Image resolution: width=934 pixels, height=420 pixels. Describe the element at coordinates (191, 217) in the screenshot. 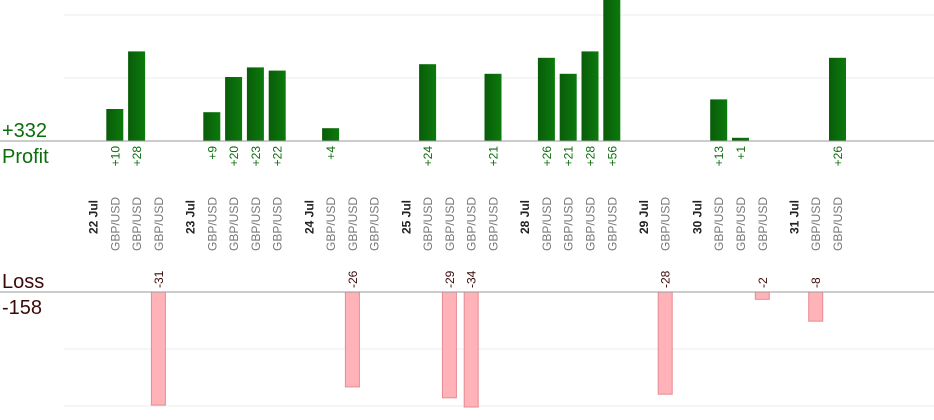

I see `date-label: 23 Jul` at that location.